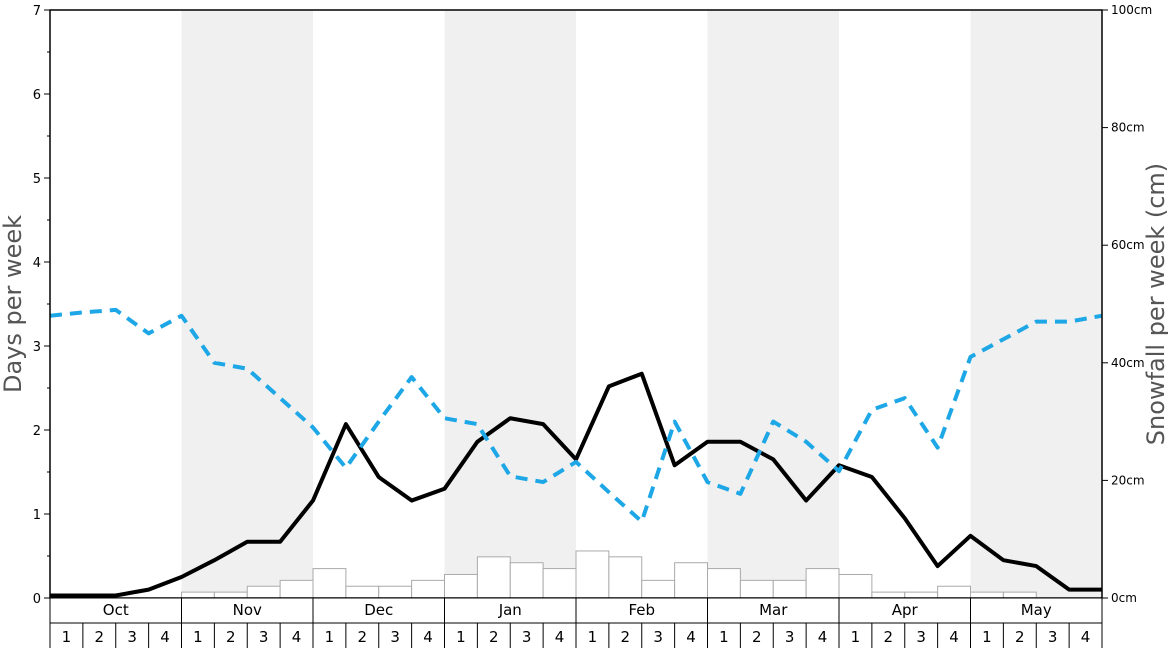 Image resolution: width=1168 pixels, height=648 pixels. I want to click on month-label: Jan, so click(510, 610).